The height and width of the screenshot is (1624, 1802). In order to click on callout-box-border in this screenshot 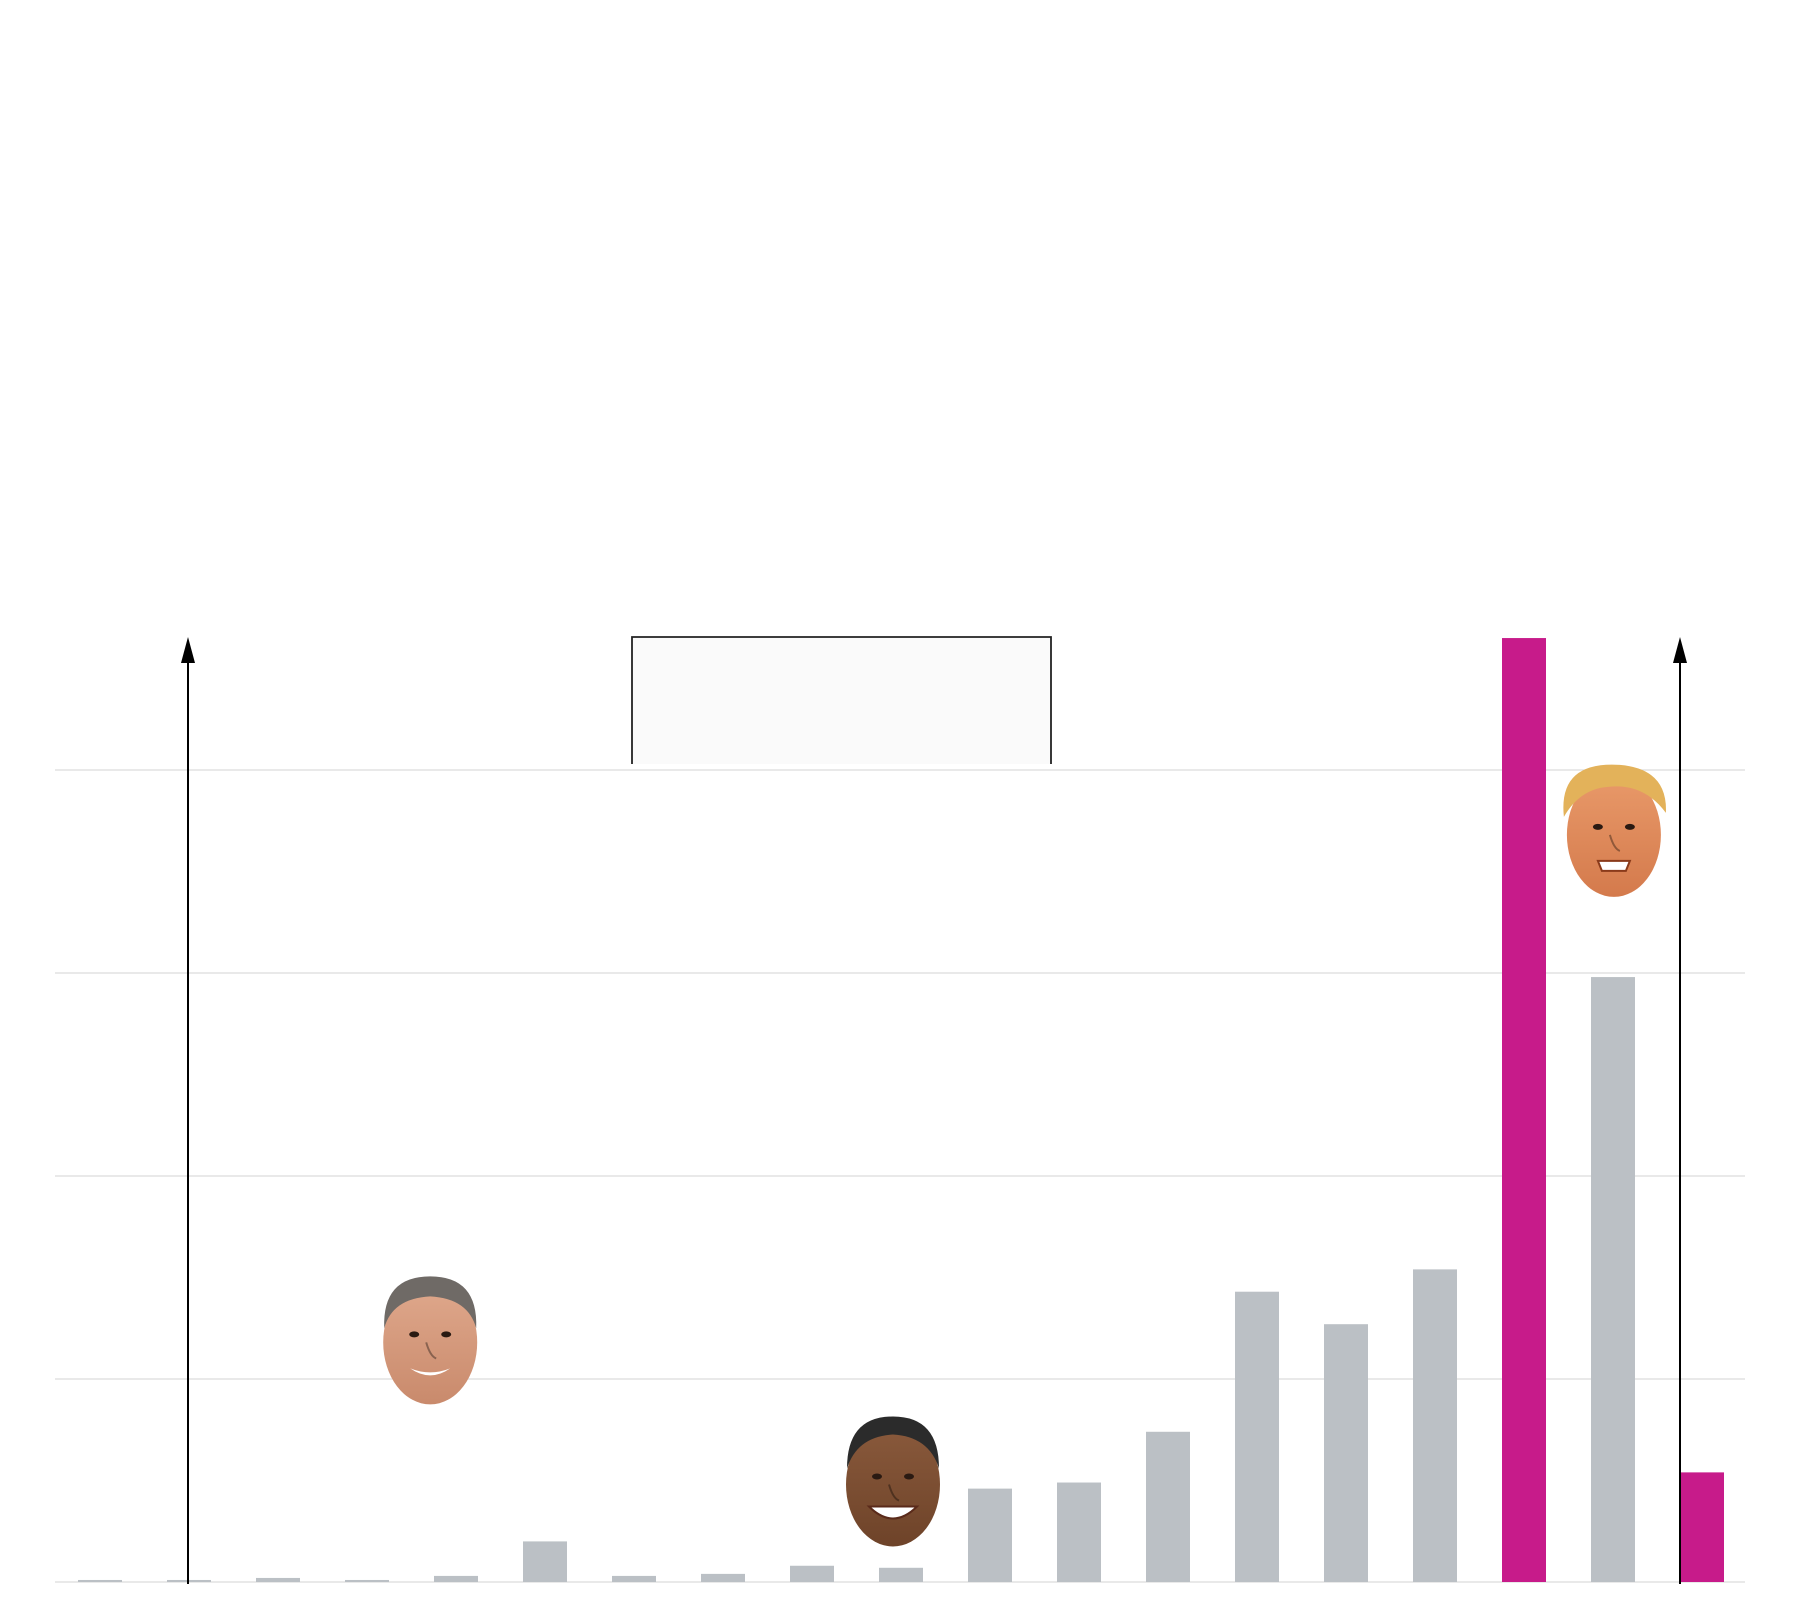, I will do `click(841, 700)`.